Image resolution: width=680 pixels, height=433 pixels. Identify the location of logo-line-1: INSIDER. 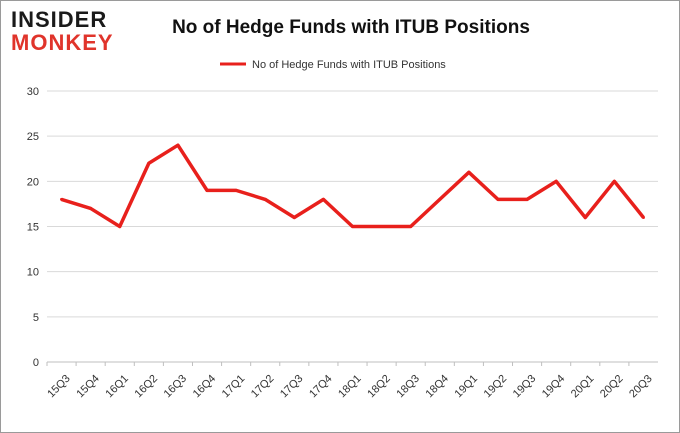
(59, 19).